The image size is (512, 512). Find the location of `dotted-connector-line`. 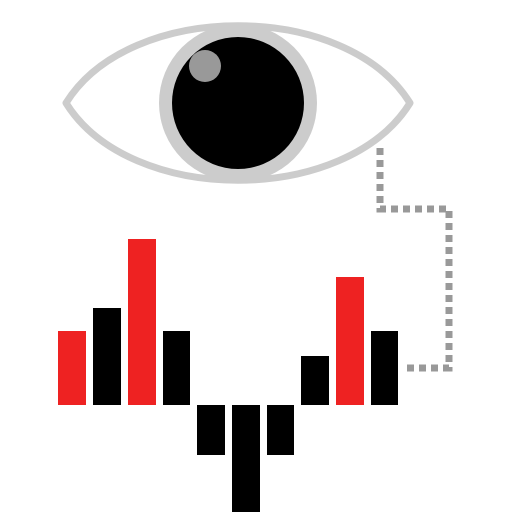

dotted-connector-line is located at coordinates (414, 260).